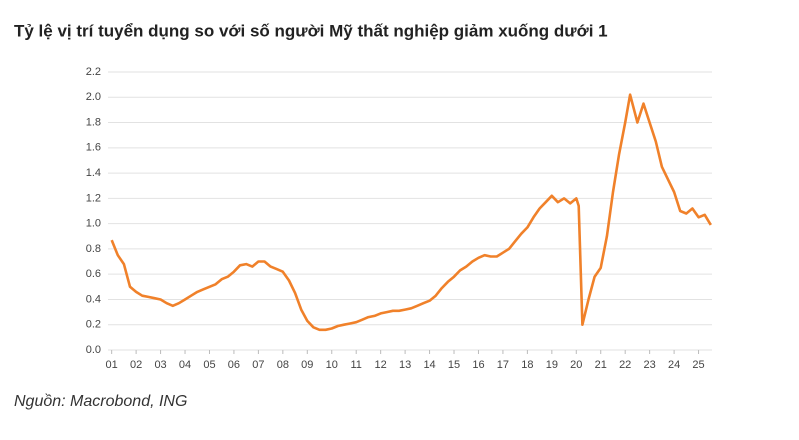 The height and width of the screenshot is (440, 799). What do you see at coordinates (93, 224) in the screenshot?
I see `y-tick-label: 1.0` at bounding box center [93, 224].